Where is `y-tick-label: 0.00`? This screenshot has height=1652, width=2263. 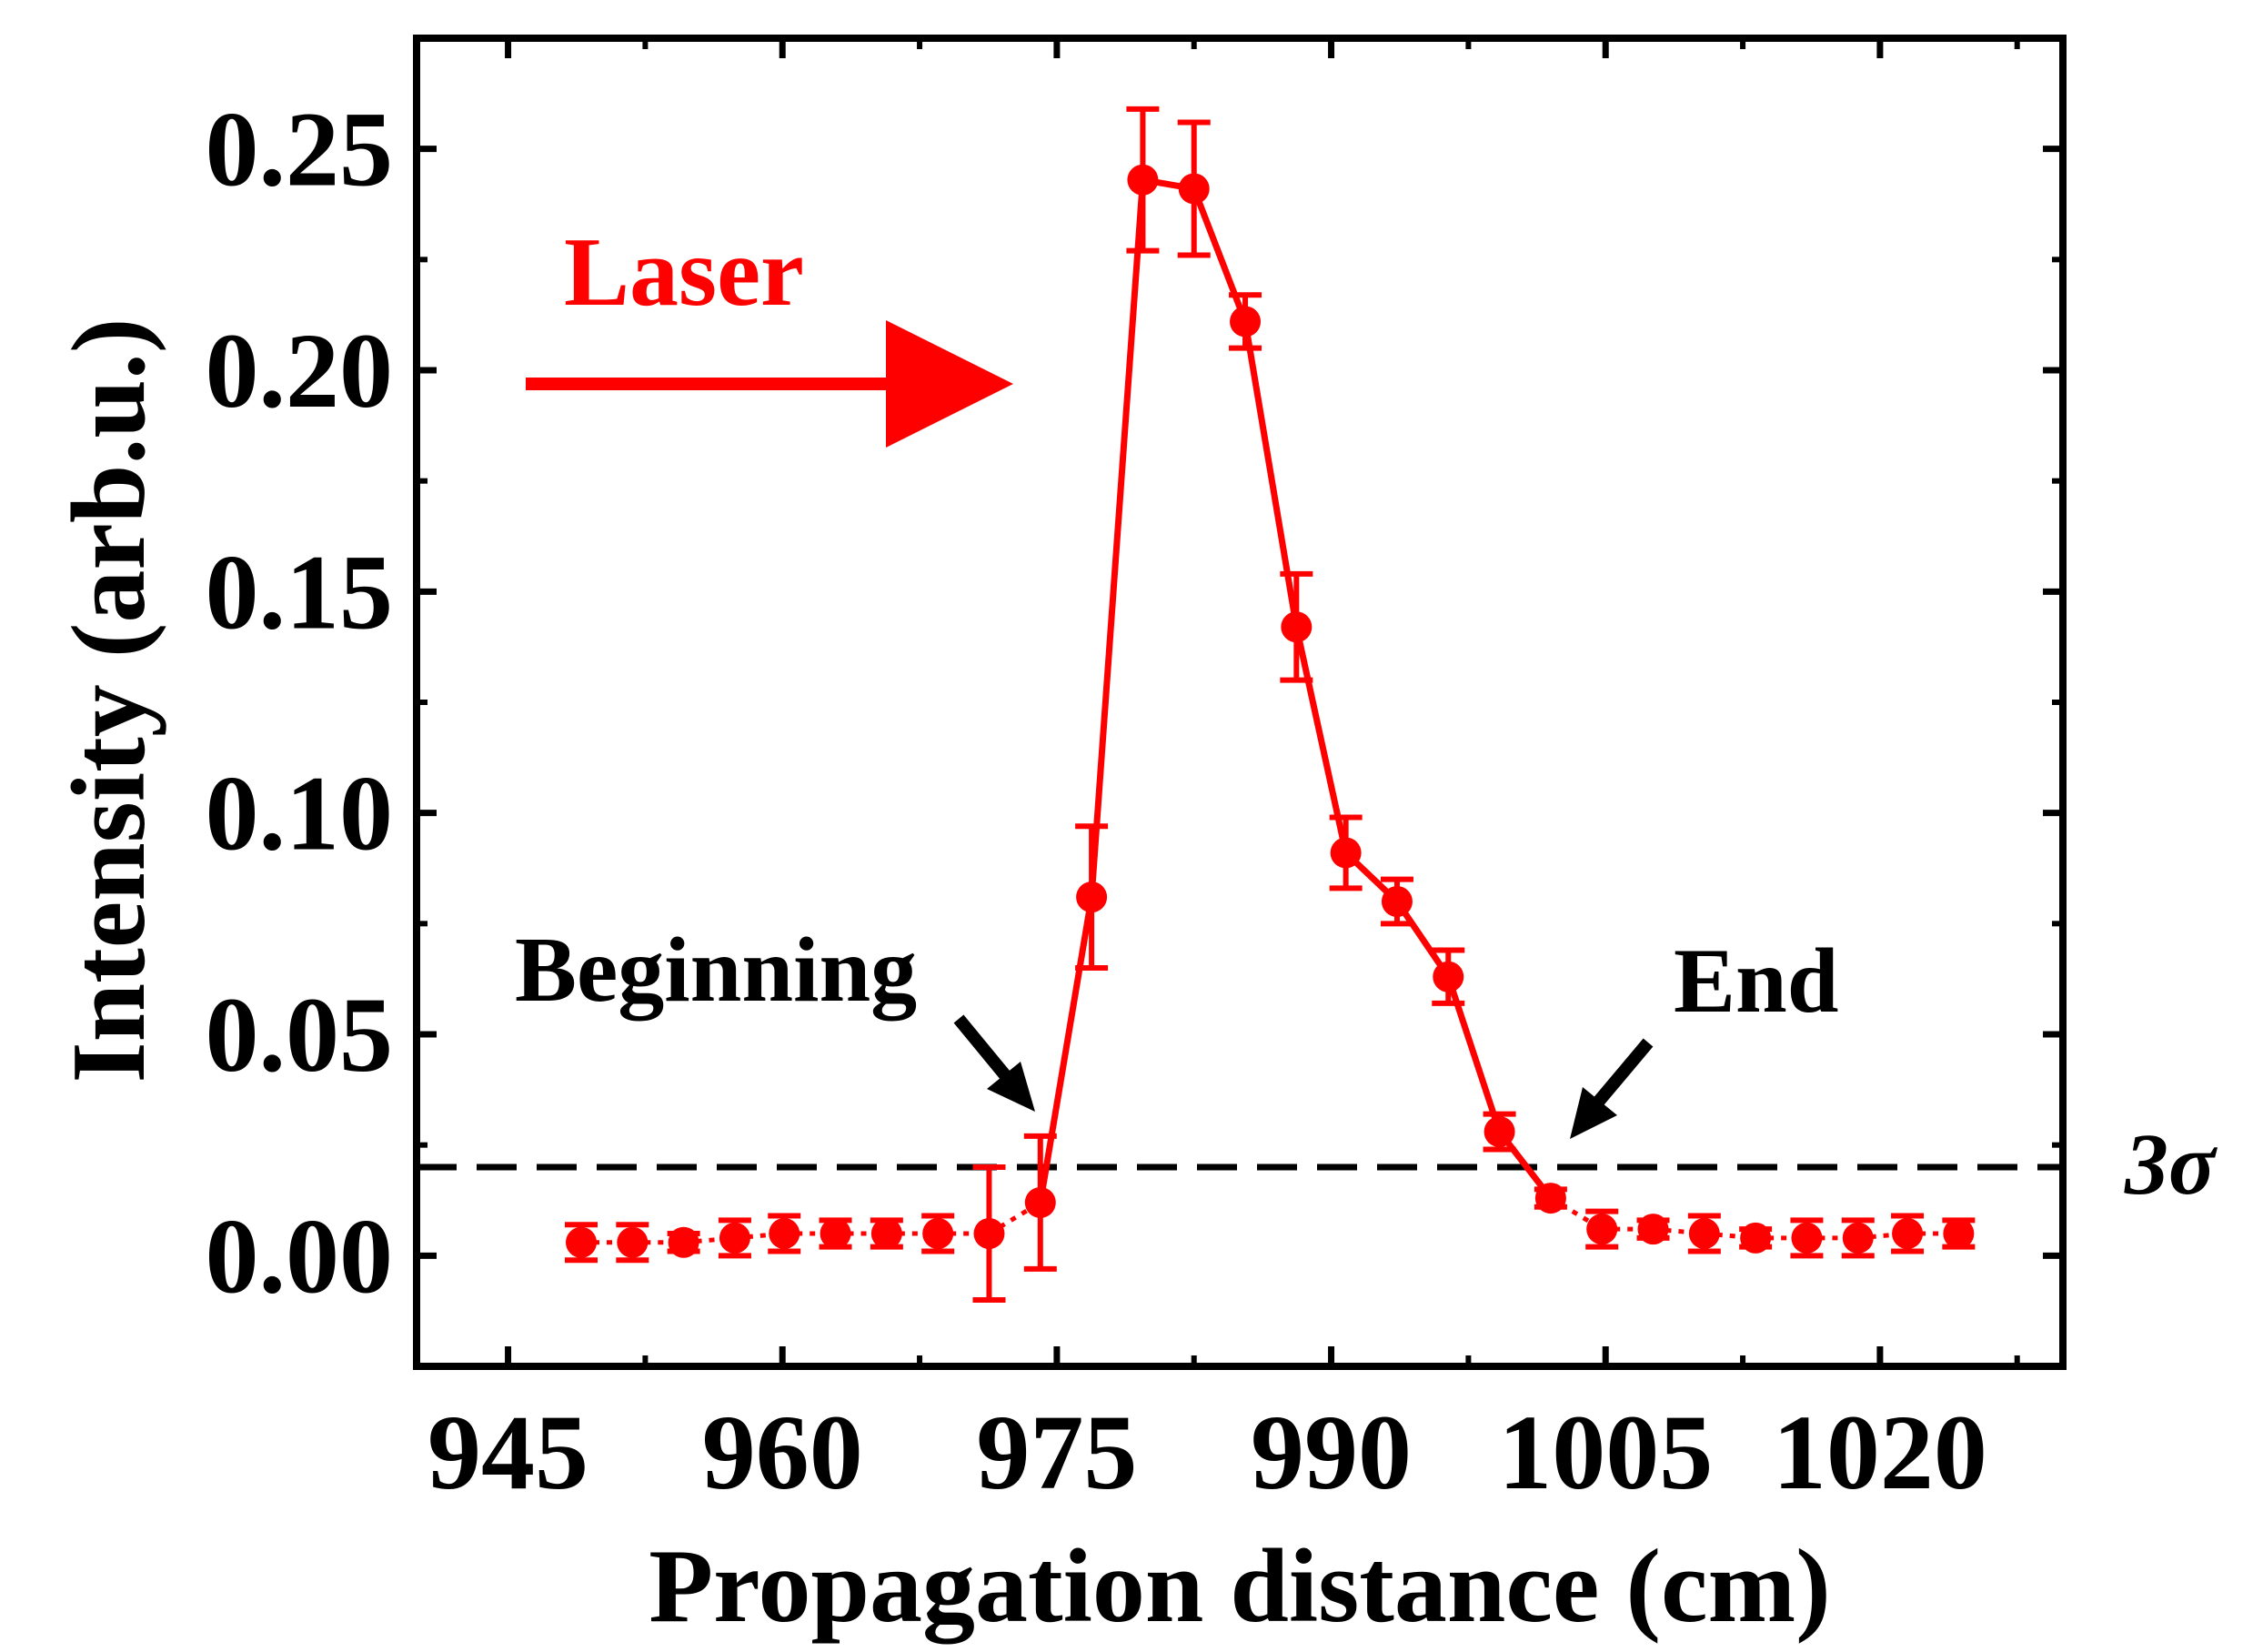 y-tick-label: 0.00 is located at coordinates (300, 1255).